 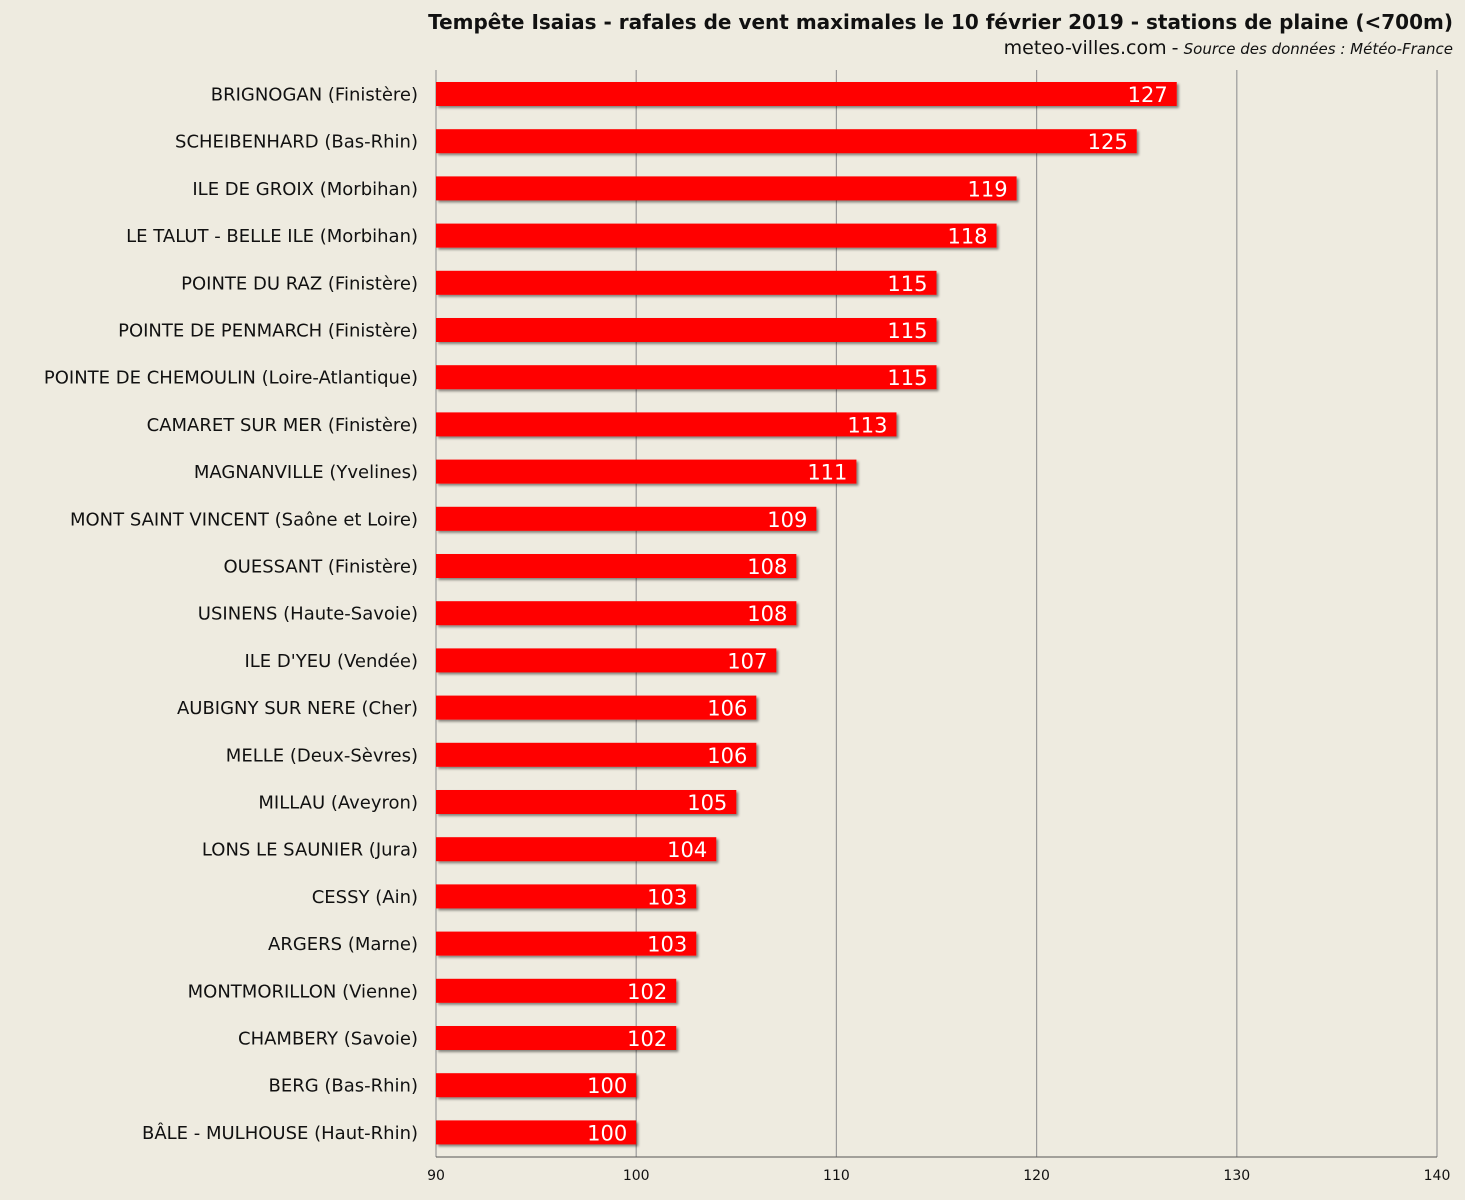 What do you see at coordinates (244, 519) in the screenshot?
I see `category-label: MONT SAINT VINCENT (Saône et Loire)` at bounding box center [244, 519].